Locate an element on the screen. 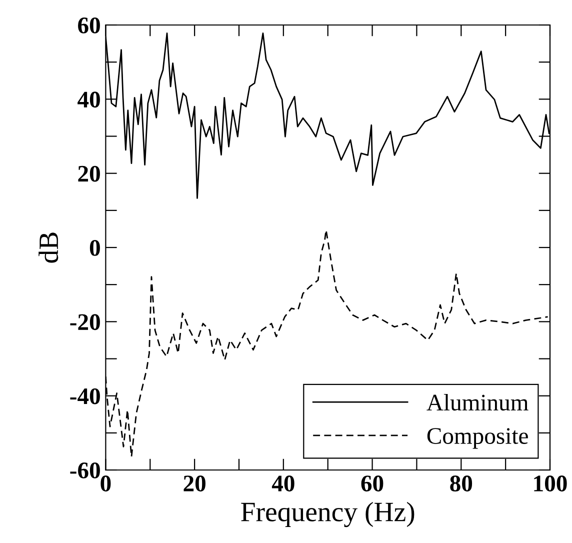 The height and width of the screenshot is (543, 572). y-tick-label: -40 is located at coordinates (85, 396).